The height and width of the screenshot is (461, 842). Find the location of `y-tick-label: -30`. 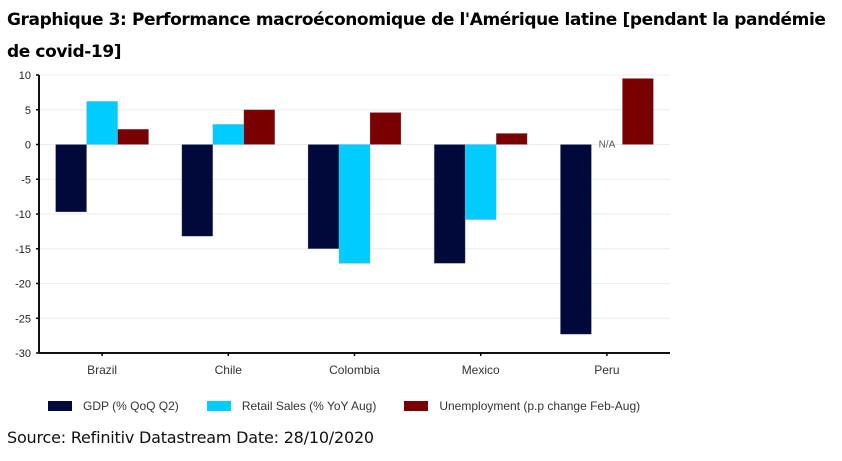

y-tick-label: -30 is located at coordinates (23, 354).